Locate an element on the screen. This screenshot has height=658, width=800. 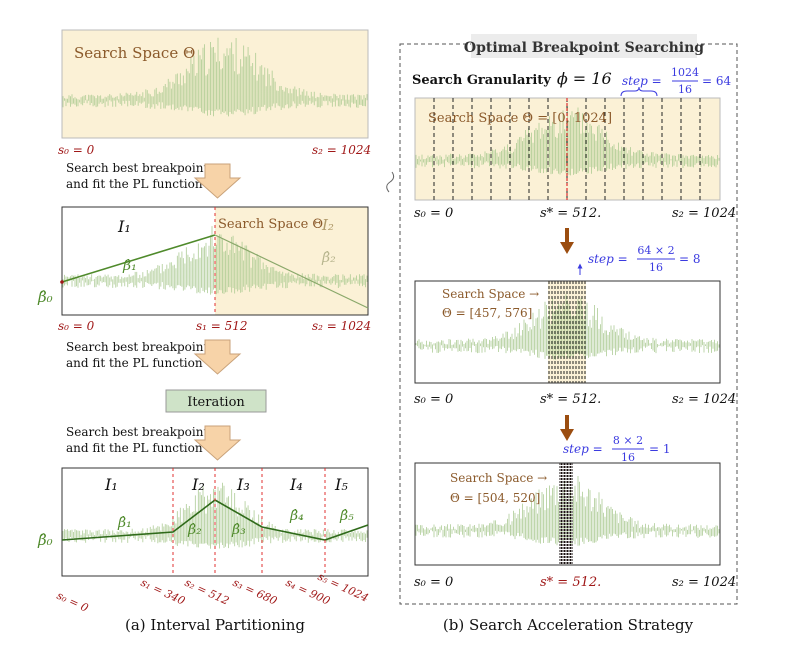
right-header-title: Optimal Breakpoint Searching is located at coordinates (584, 48).